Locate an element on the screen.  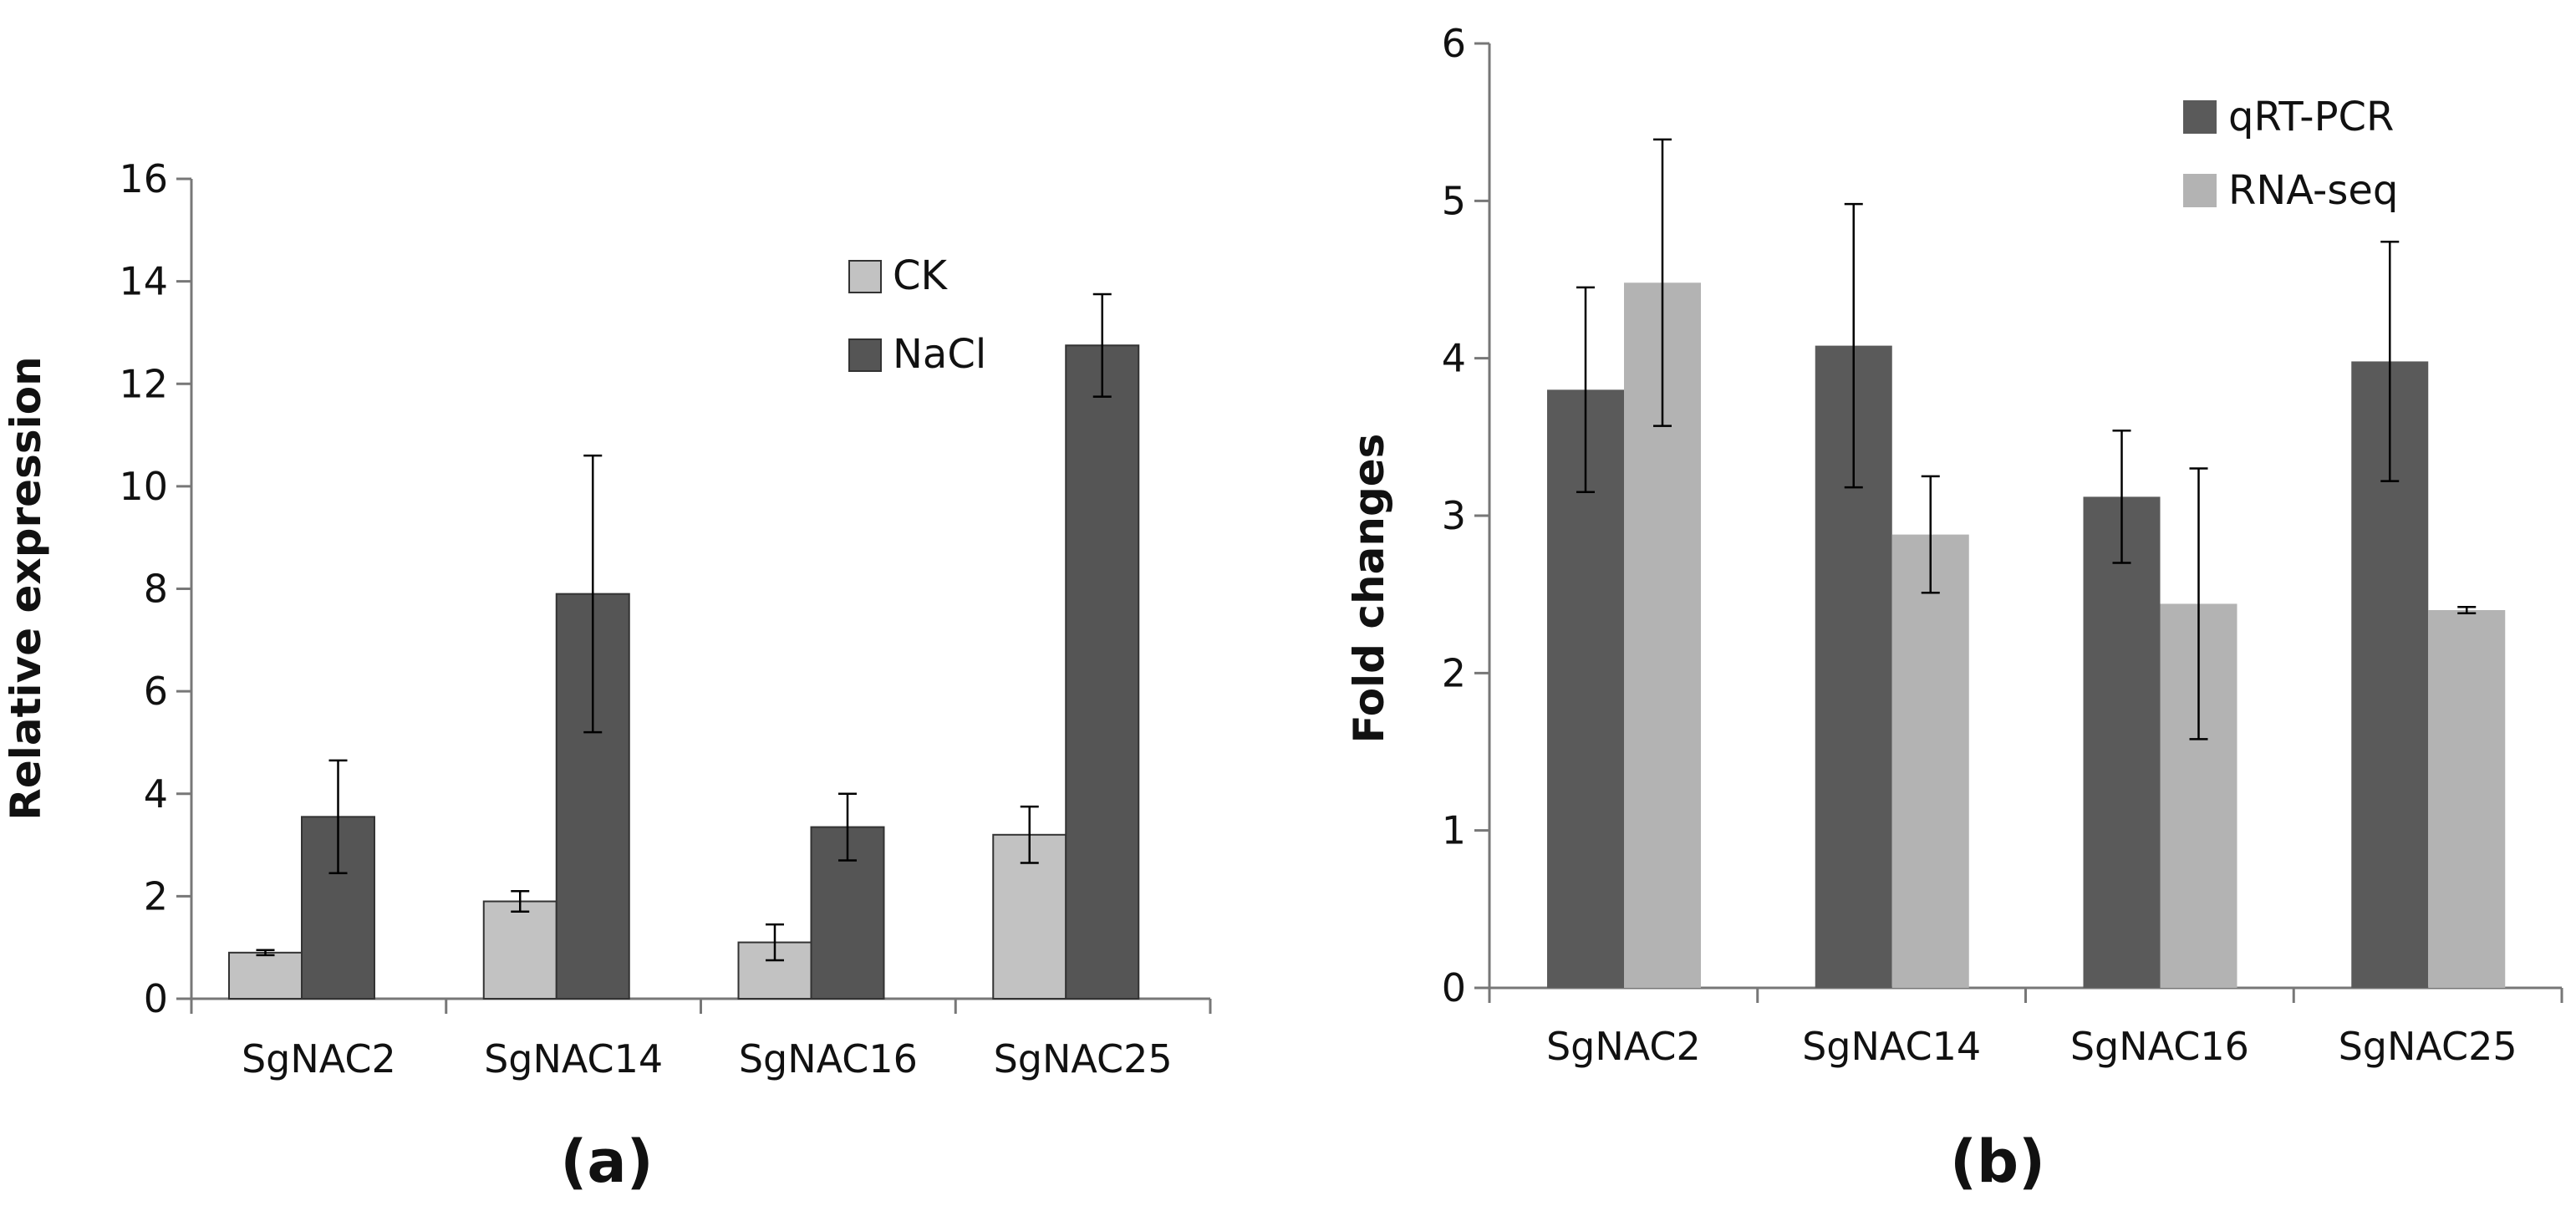
legend-label: RNA-seq is located at coordinates (2313, 190).